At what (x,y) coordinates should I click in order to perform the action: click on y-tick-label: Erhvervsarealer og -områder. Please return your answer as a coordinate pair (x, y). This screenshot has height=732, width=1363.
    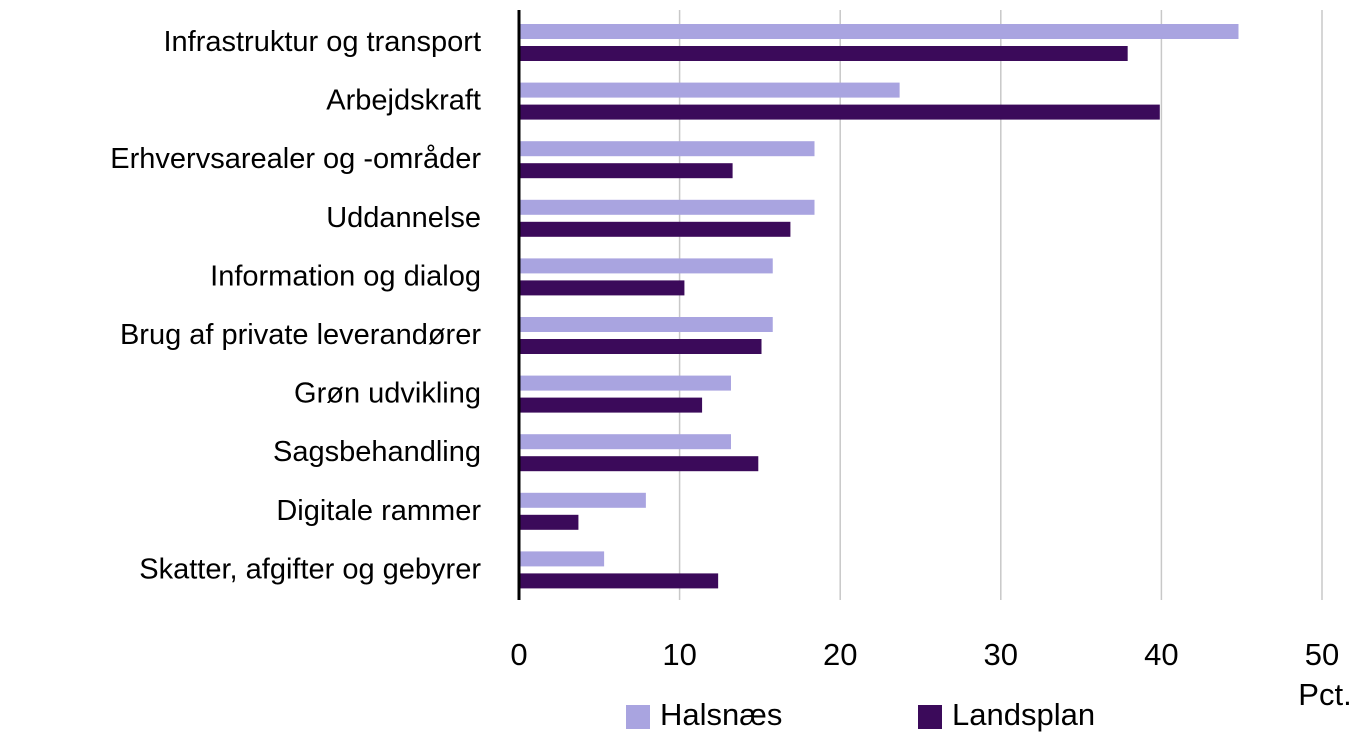
    Looking at the image, I should click on (295, 159).